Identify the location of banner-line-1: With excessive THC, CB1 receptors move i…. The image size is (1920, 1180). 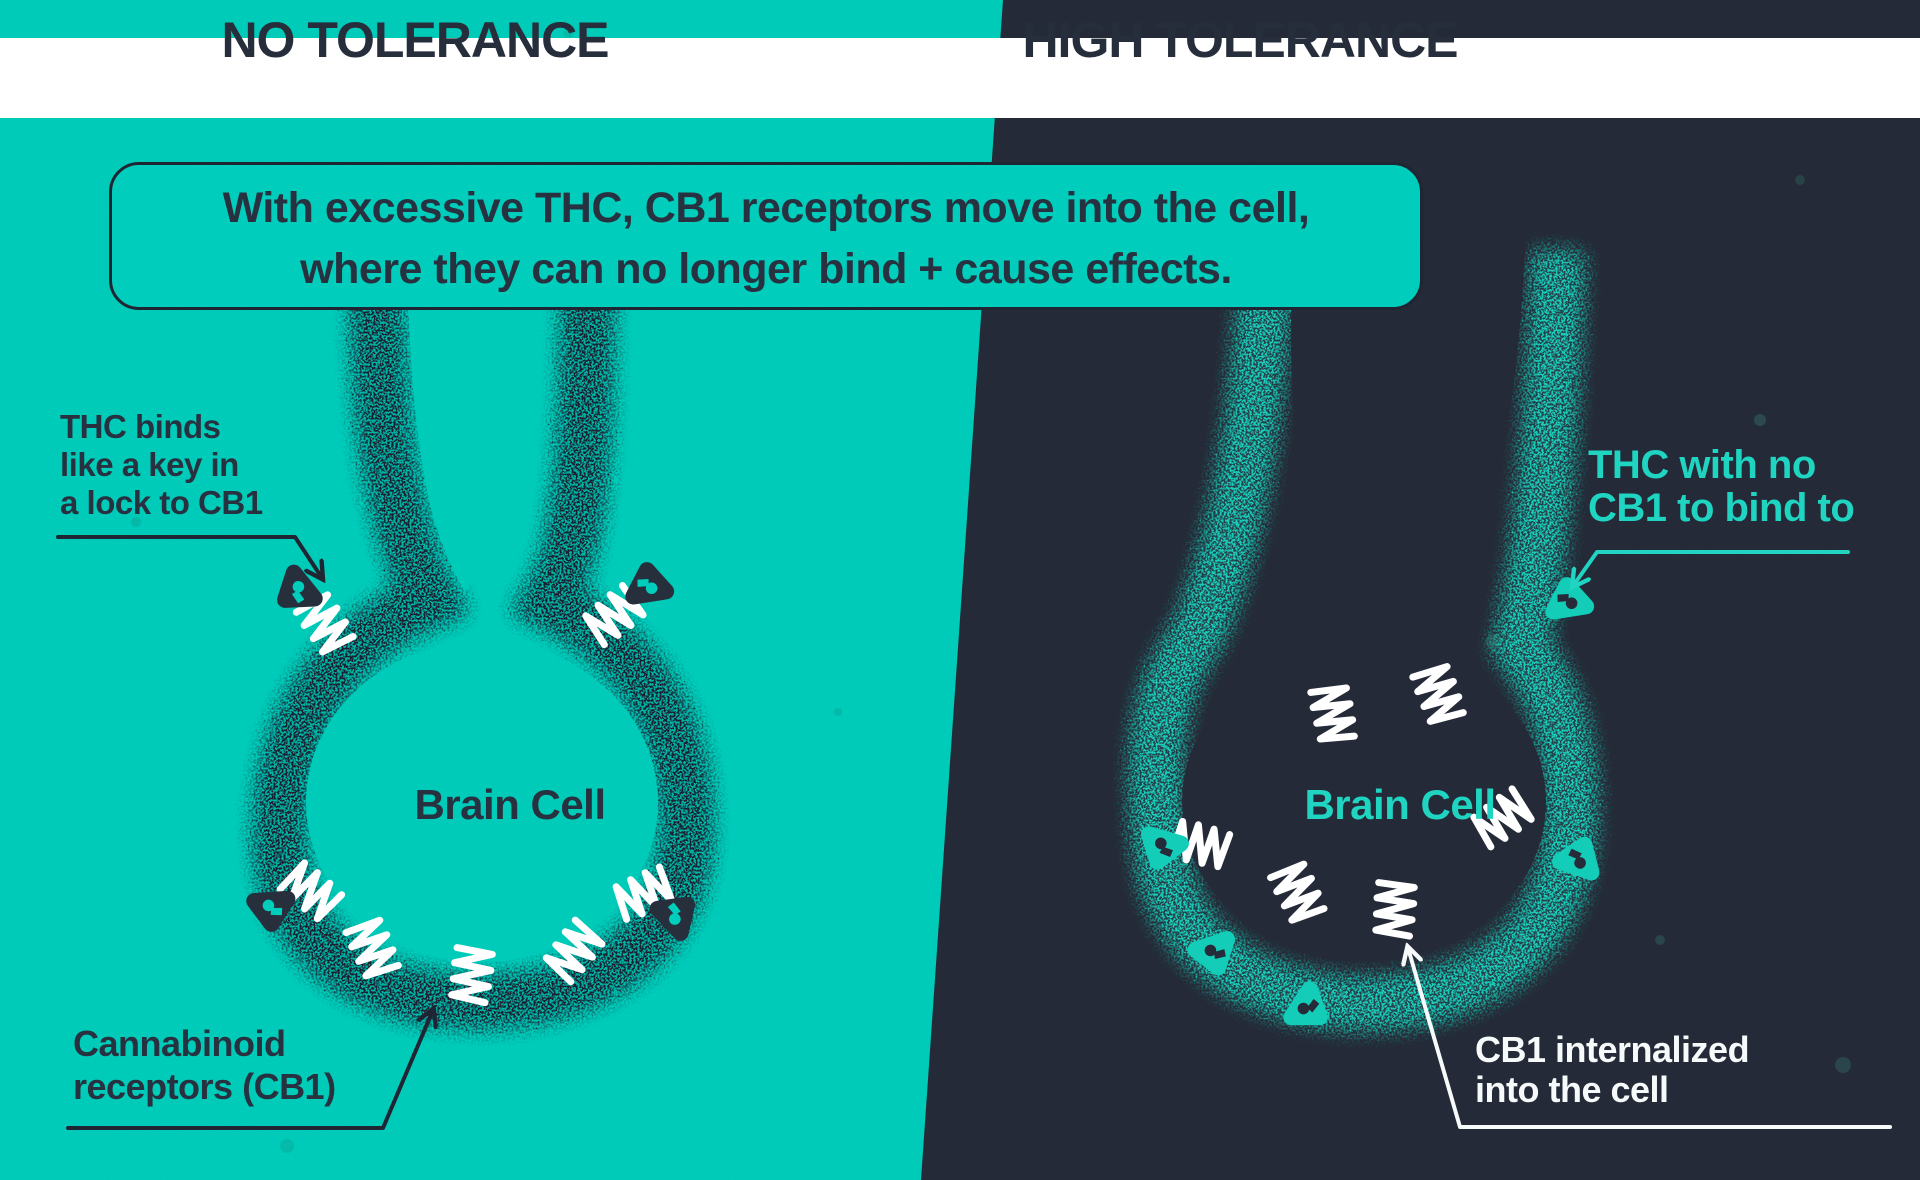
(766, 208).